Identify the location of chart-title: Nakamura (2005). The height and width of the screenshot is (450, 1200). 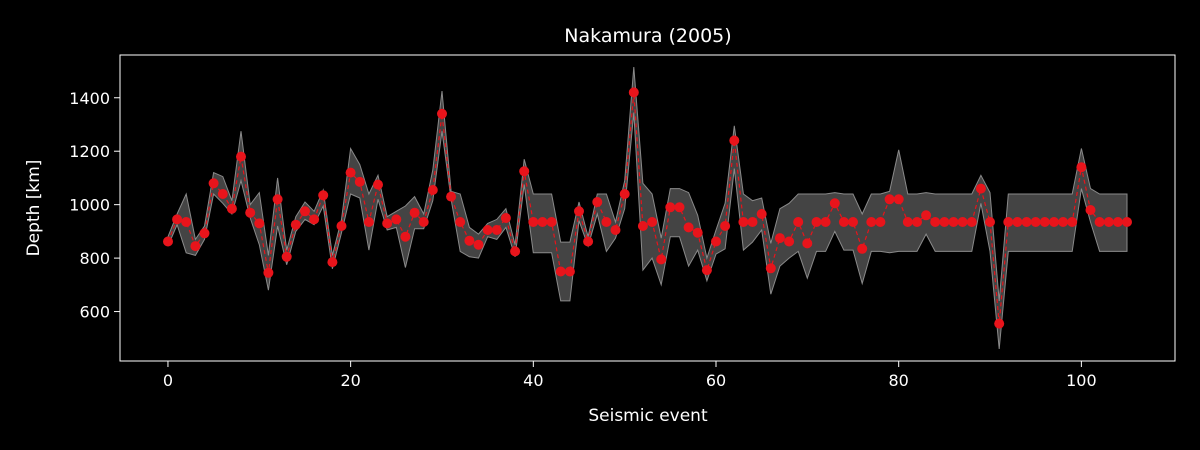
(647, 36).